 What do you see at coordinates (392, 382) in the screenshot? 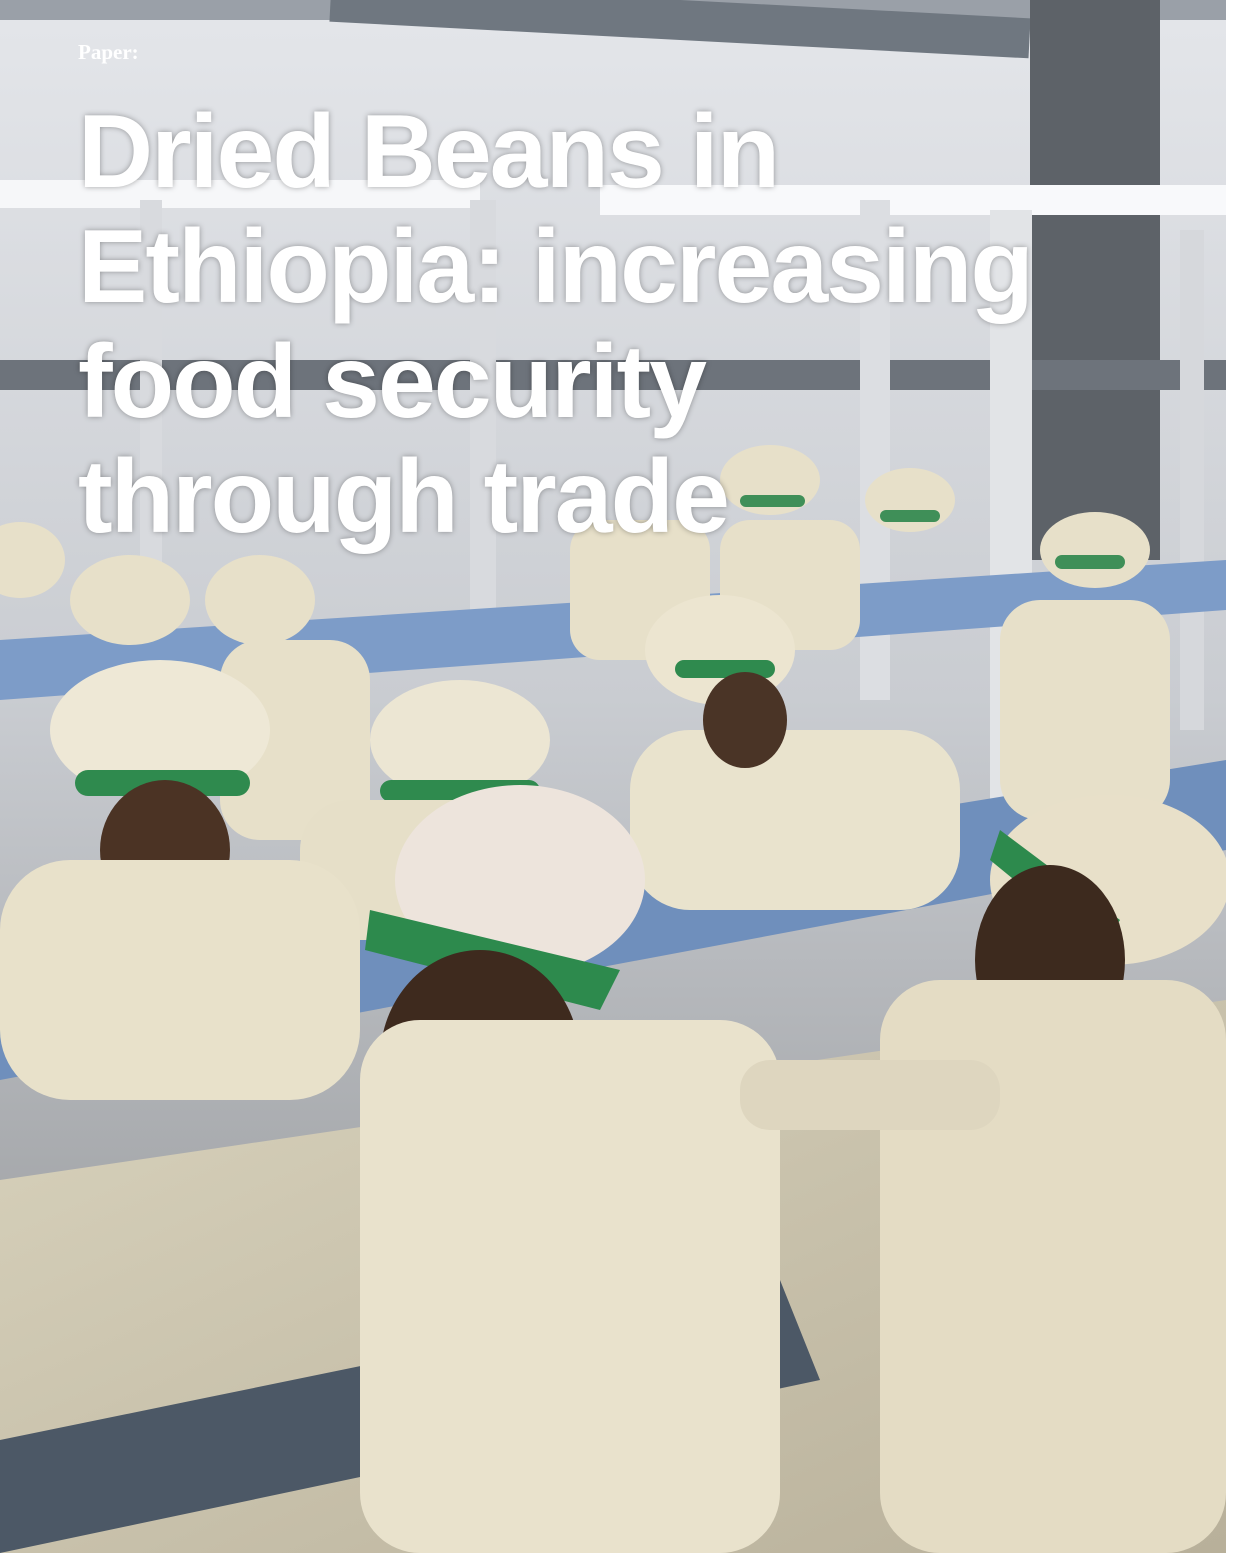
I see `title-line: food security` at bounding box center [392, 382].